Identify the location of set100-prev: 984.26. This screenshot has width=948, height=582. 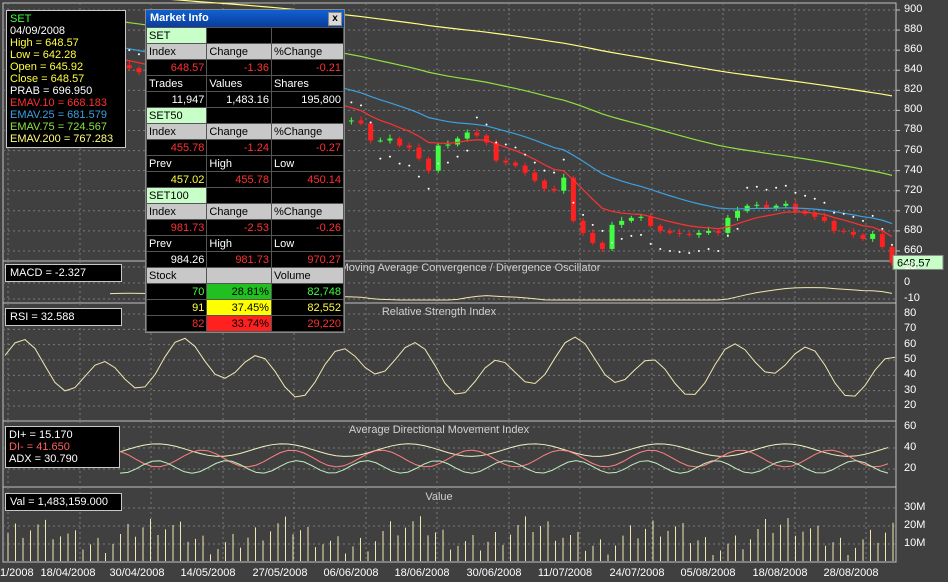
(176, 259).